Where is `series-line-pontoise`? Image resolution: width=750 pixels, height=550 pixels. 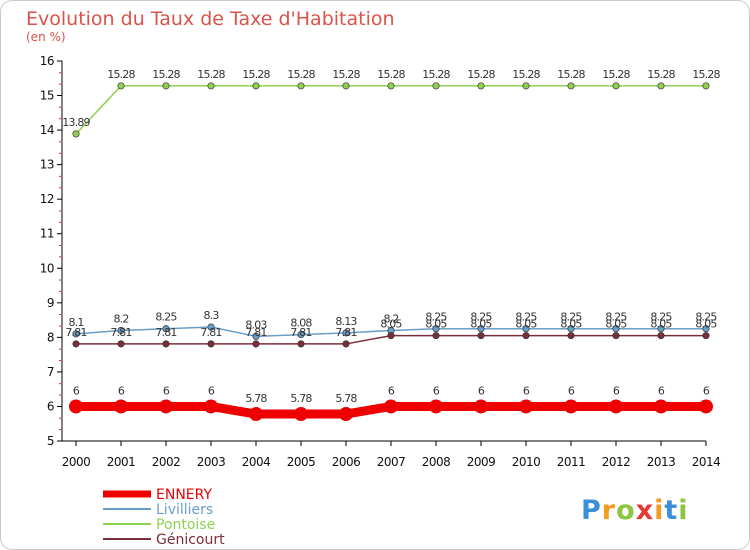 series-line-pontoise is located at coordinates (391, 110).